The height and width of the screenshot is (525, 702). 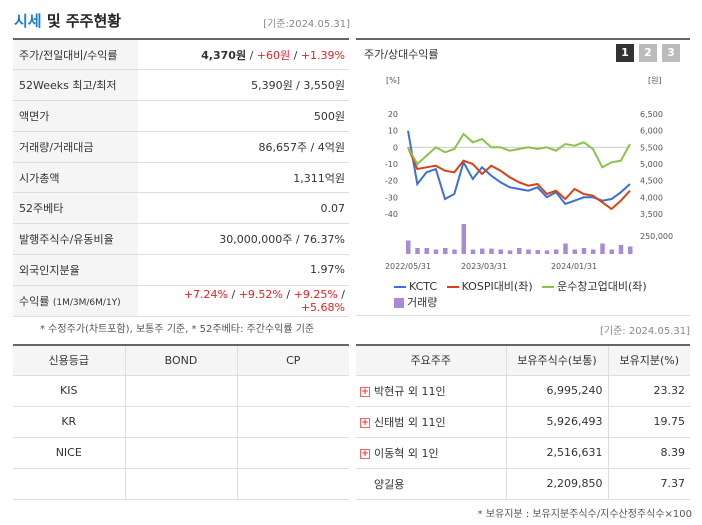 What do you see at coordinates (523, 452) in the screenshot?
I see `table-row: + 이동혁 외 1인 2,516,631 8.39` at bounding box center [523, 452].